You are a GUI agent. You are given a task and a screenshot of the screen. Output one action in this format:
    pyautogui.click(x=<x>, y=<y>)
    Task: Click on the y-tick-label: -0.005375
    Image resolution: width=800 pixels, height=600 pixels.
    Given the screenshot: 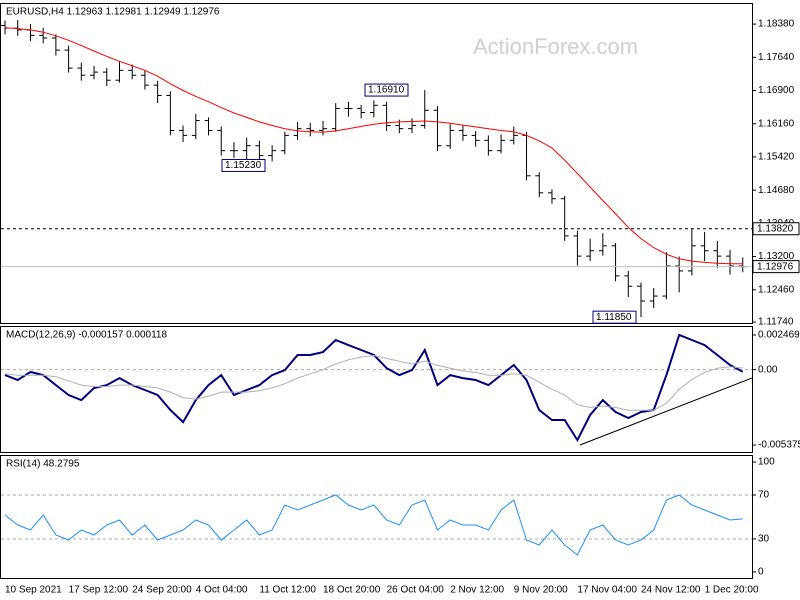 What is the action you would take?
    pyautogui.click(x=779, y=445)
    